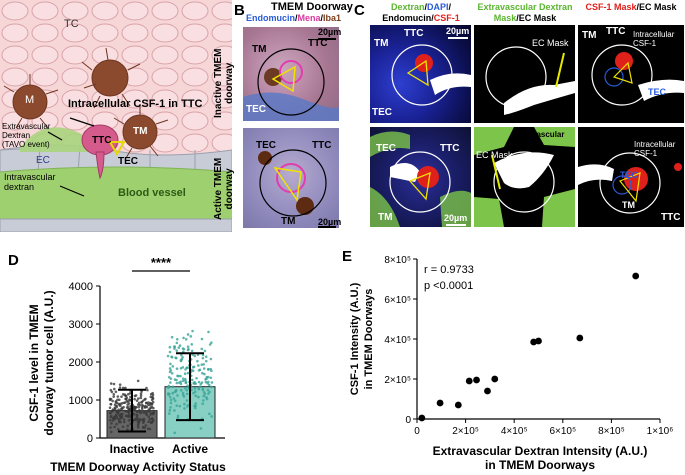 The width and height of the screenshot is (685, 475). What do you see at coordinates (420, 177) in the screenshot?
I see `c-r2-merge-image` at bounding box center [420, 177].